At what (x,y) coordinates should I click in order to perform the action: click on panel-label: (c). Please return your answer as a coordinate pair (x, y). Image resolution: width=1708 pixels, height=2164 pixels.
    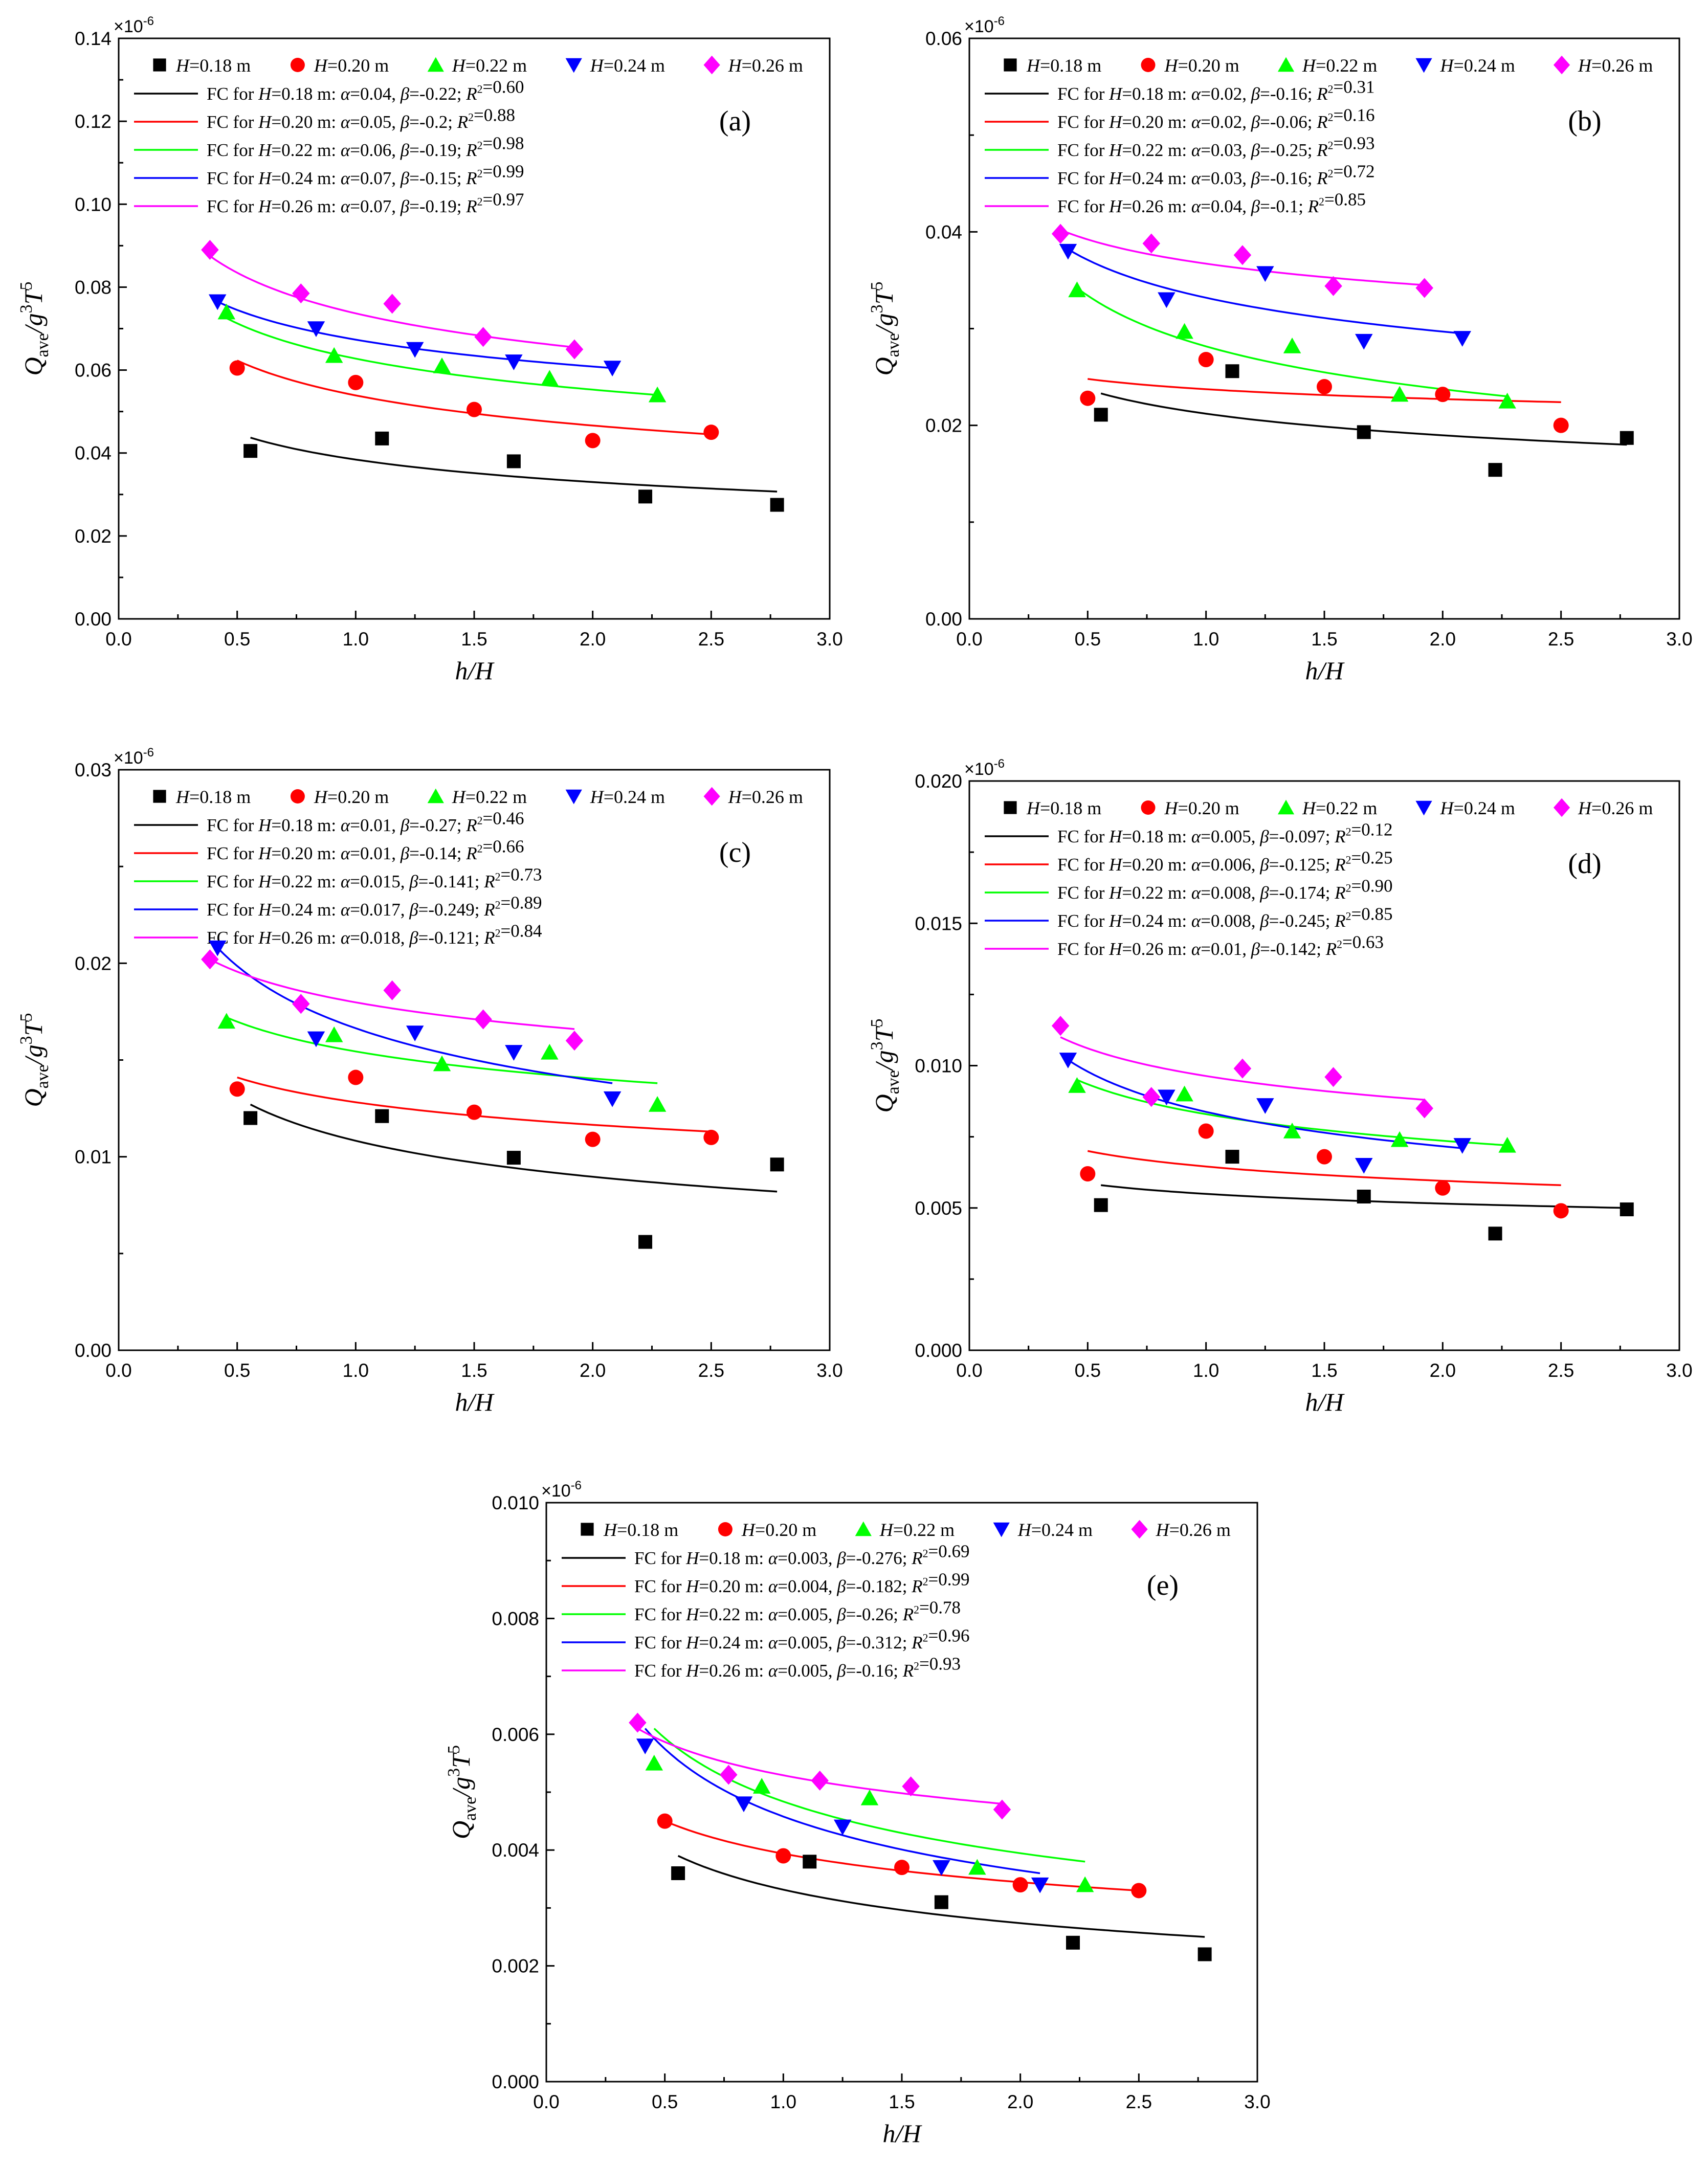
    Looking at the image, I should click on (735, 853).